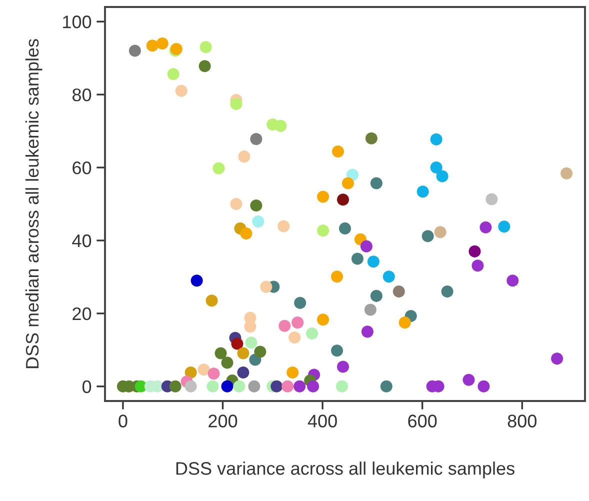 The image size is (589, 501). Describe the element at coordinates (87, 387) in the screenshot. I see `y-tick-label: 0` at that location.